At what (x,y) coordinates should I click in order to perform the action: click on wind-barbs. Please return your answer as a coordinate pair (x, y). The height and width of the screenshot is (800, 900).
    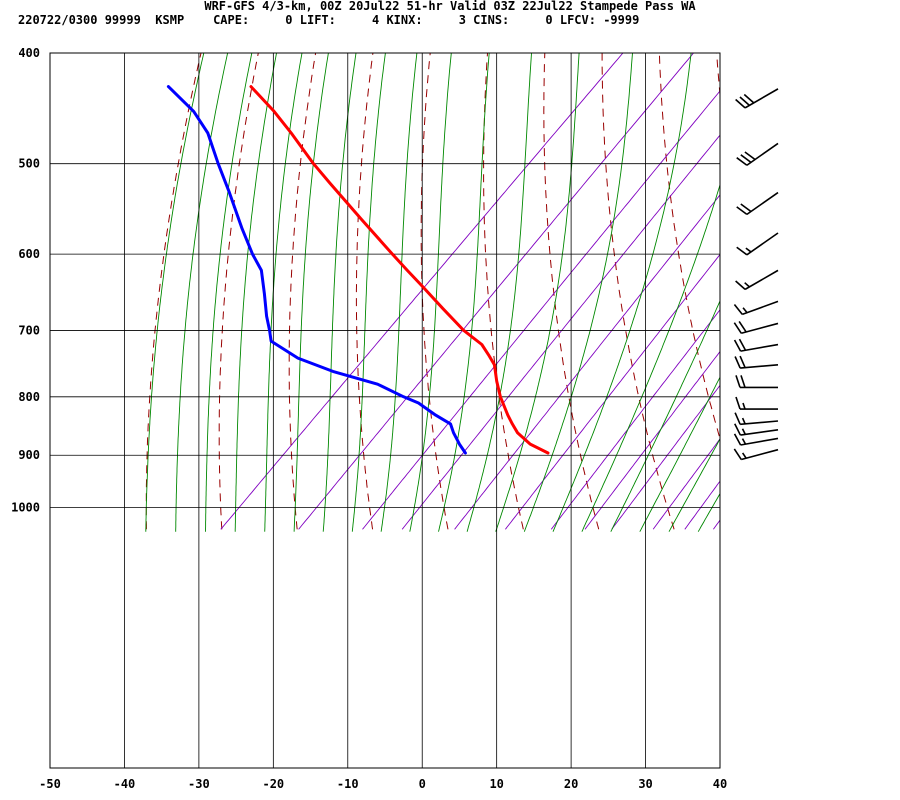
    Looking at the image, I should click on (756, 274).